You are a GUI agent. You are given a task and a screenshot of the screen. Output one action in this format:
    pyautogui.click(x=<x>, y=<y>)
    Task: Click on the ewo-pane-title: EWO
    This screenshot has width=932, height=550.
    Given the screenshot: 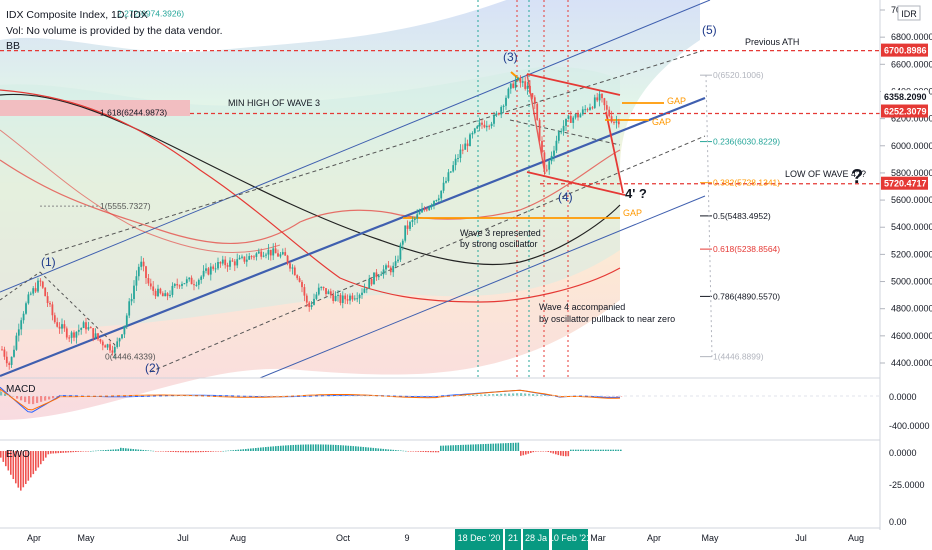 What is the action you would take?
    pyautogui.click(x=18, y=454)
    